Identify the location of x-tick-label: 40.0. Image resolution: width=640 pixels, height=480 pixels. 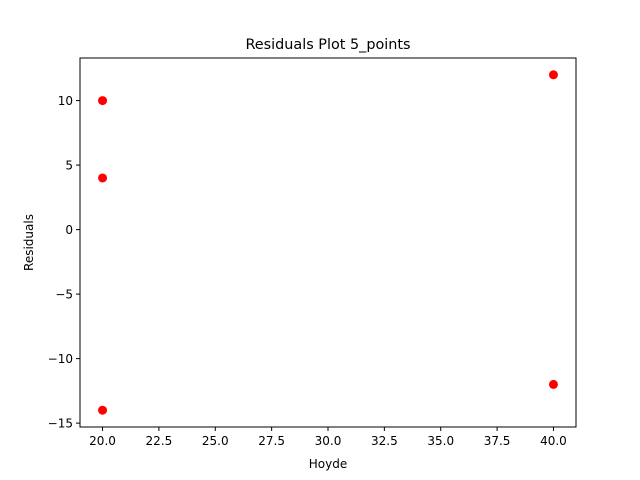
(553, 441).